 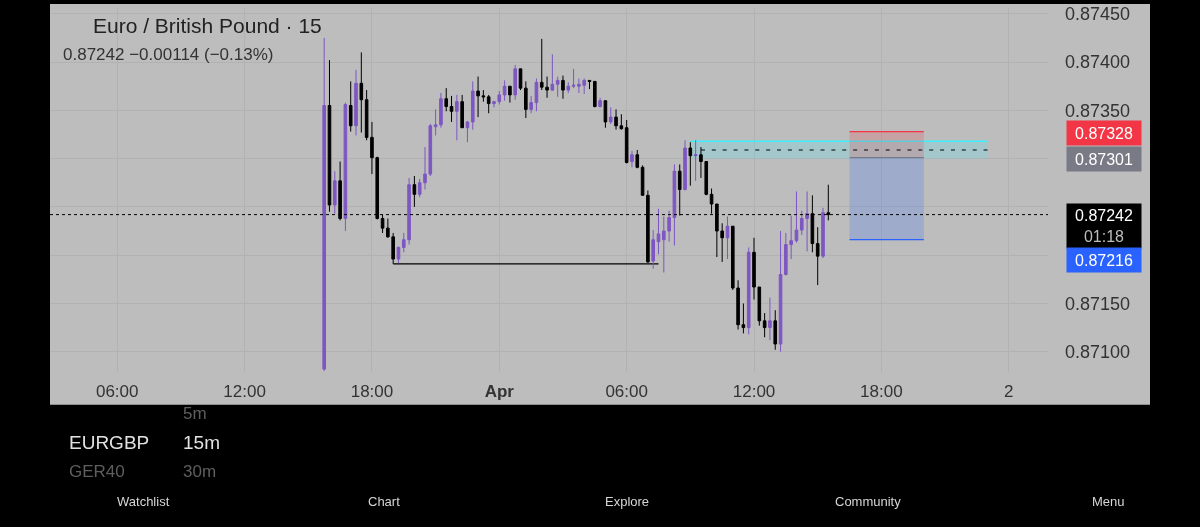 What do you see at coordinates (627, 501) in the screenshot?
I see `text: Explore` at bounding box center [627, 501].